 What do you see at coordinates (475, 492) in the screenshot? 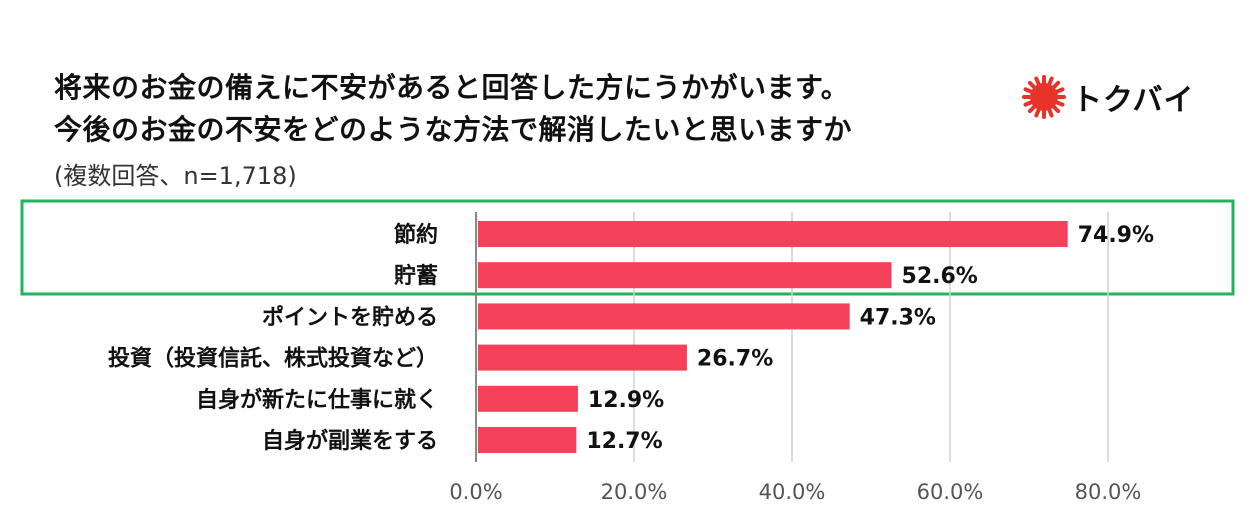
I see `x-tick-label: 0.0%` at bounding box center [475, 492].